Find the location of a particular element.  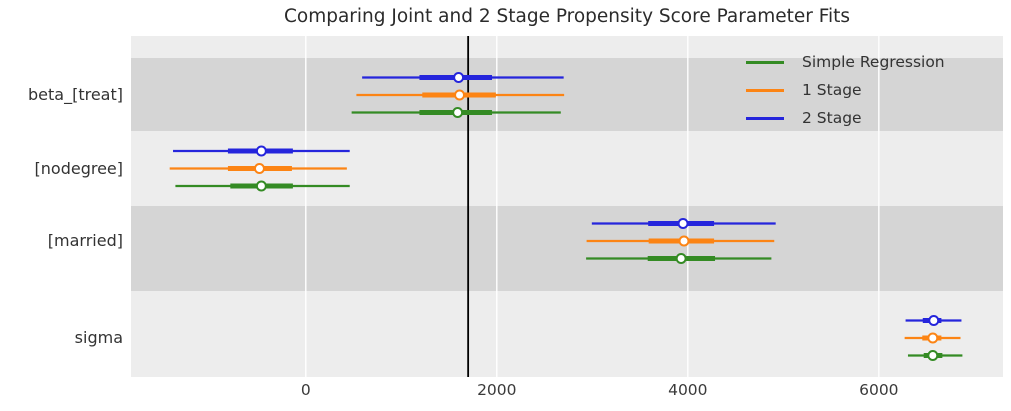

x-tick-label-2000: 2000 is located at coordinates (497, 390).